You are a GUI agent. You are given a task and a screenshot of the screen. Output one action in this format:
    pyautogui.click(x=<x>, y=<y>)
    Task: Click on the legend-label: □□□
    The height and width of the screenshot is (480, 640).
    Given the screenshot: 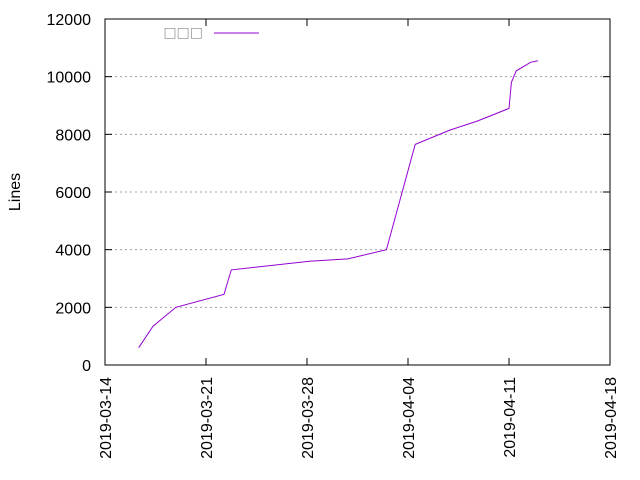 What is the action you would take?
    pyautogui.click(x=183, y=33)
    